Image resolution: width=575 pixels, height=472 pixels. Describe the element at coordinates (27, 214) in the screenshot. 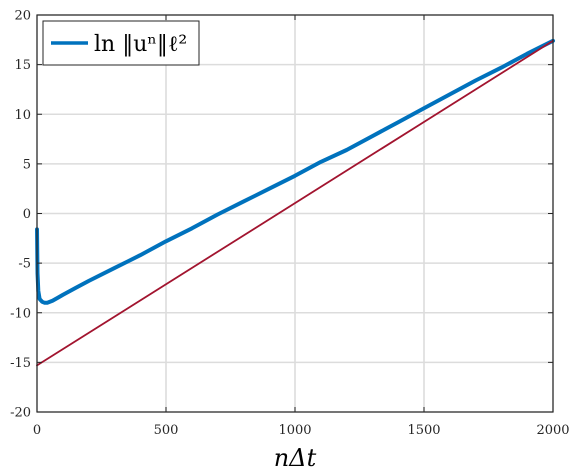

I see `y-tick-label: 0` at that location.